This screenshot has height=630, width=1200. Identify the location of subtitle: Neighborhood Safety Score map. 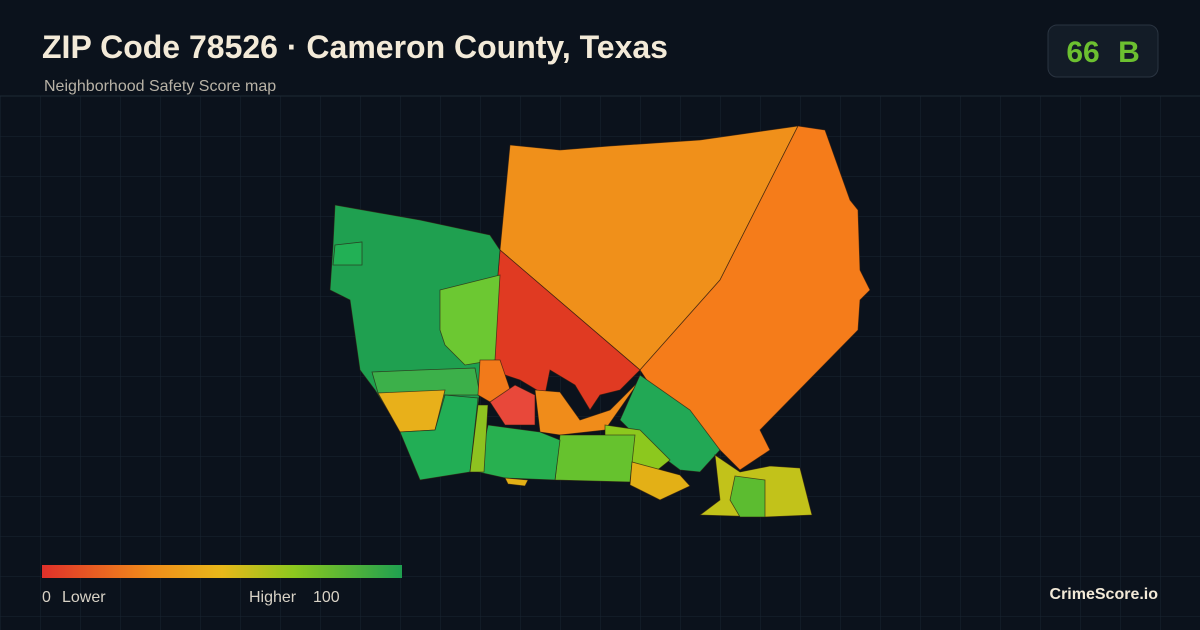
(160, 86).